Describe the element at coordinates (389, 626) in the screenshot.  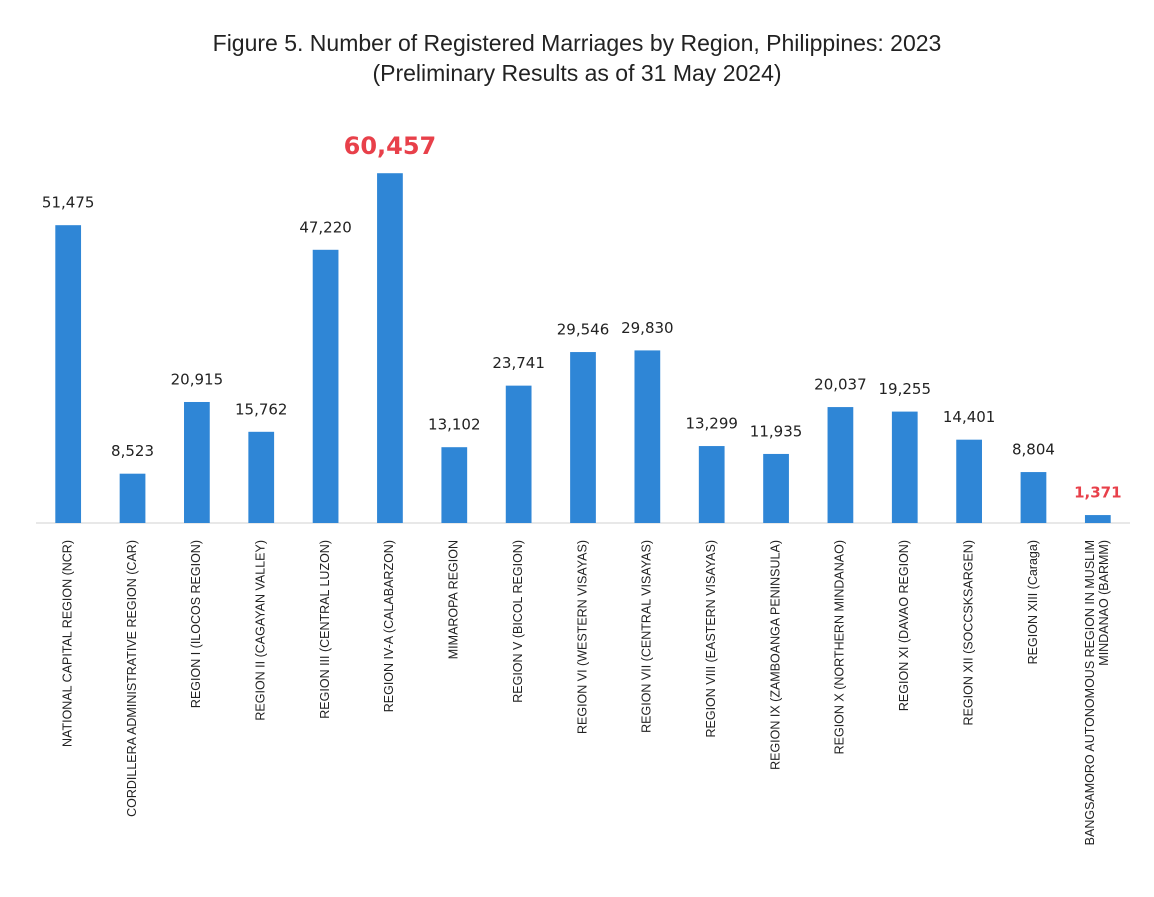
I see `x-tick-label: REGION IV-A (CALABARZON)` at that location.